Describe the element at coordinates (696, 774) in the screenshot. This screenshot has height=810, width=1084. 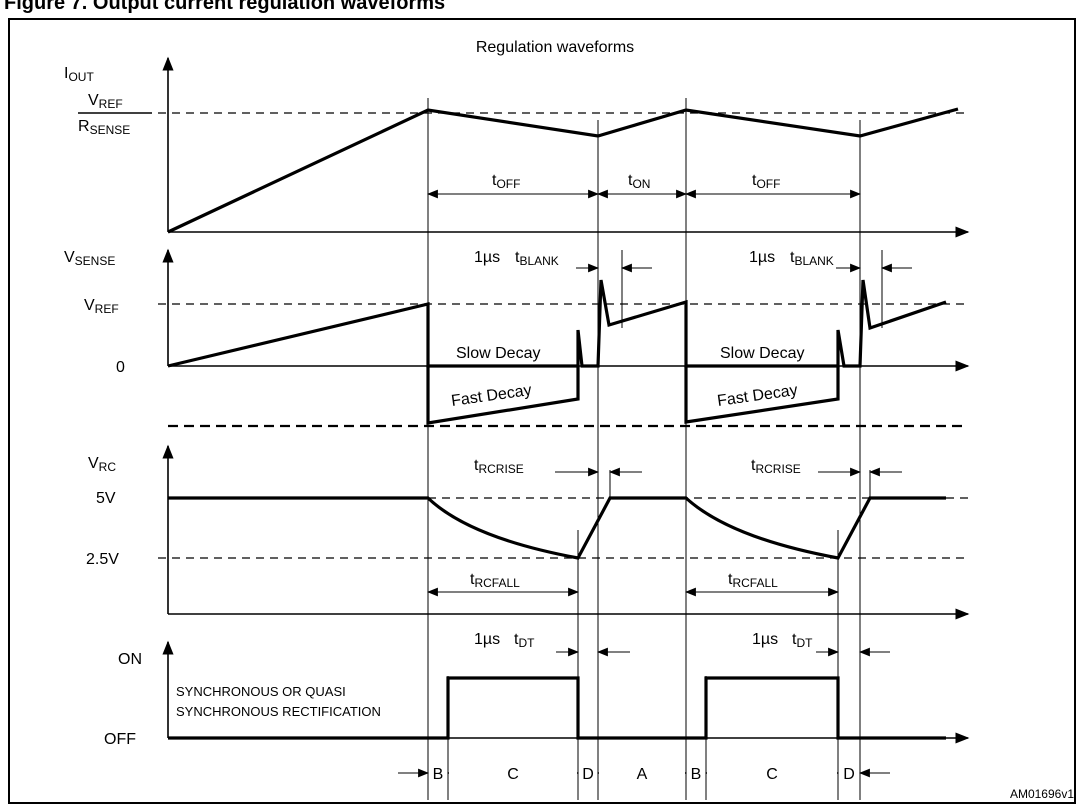
I see `phase-label-5: B` at that location.